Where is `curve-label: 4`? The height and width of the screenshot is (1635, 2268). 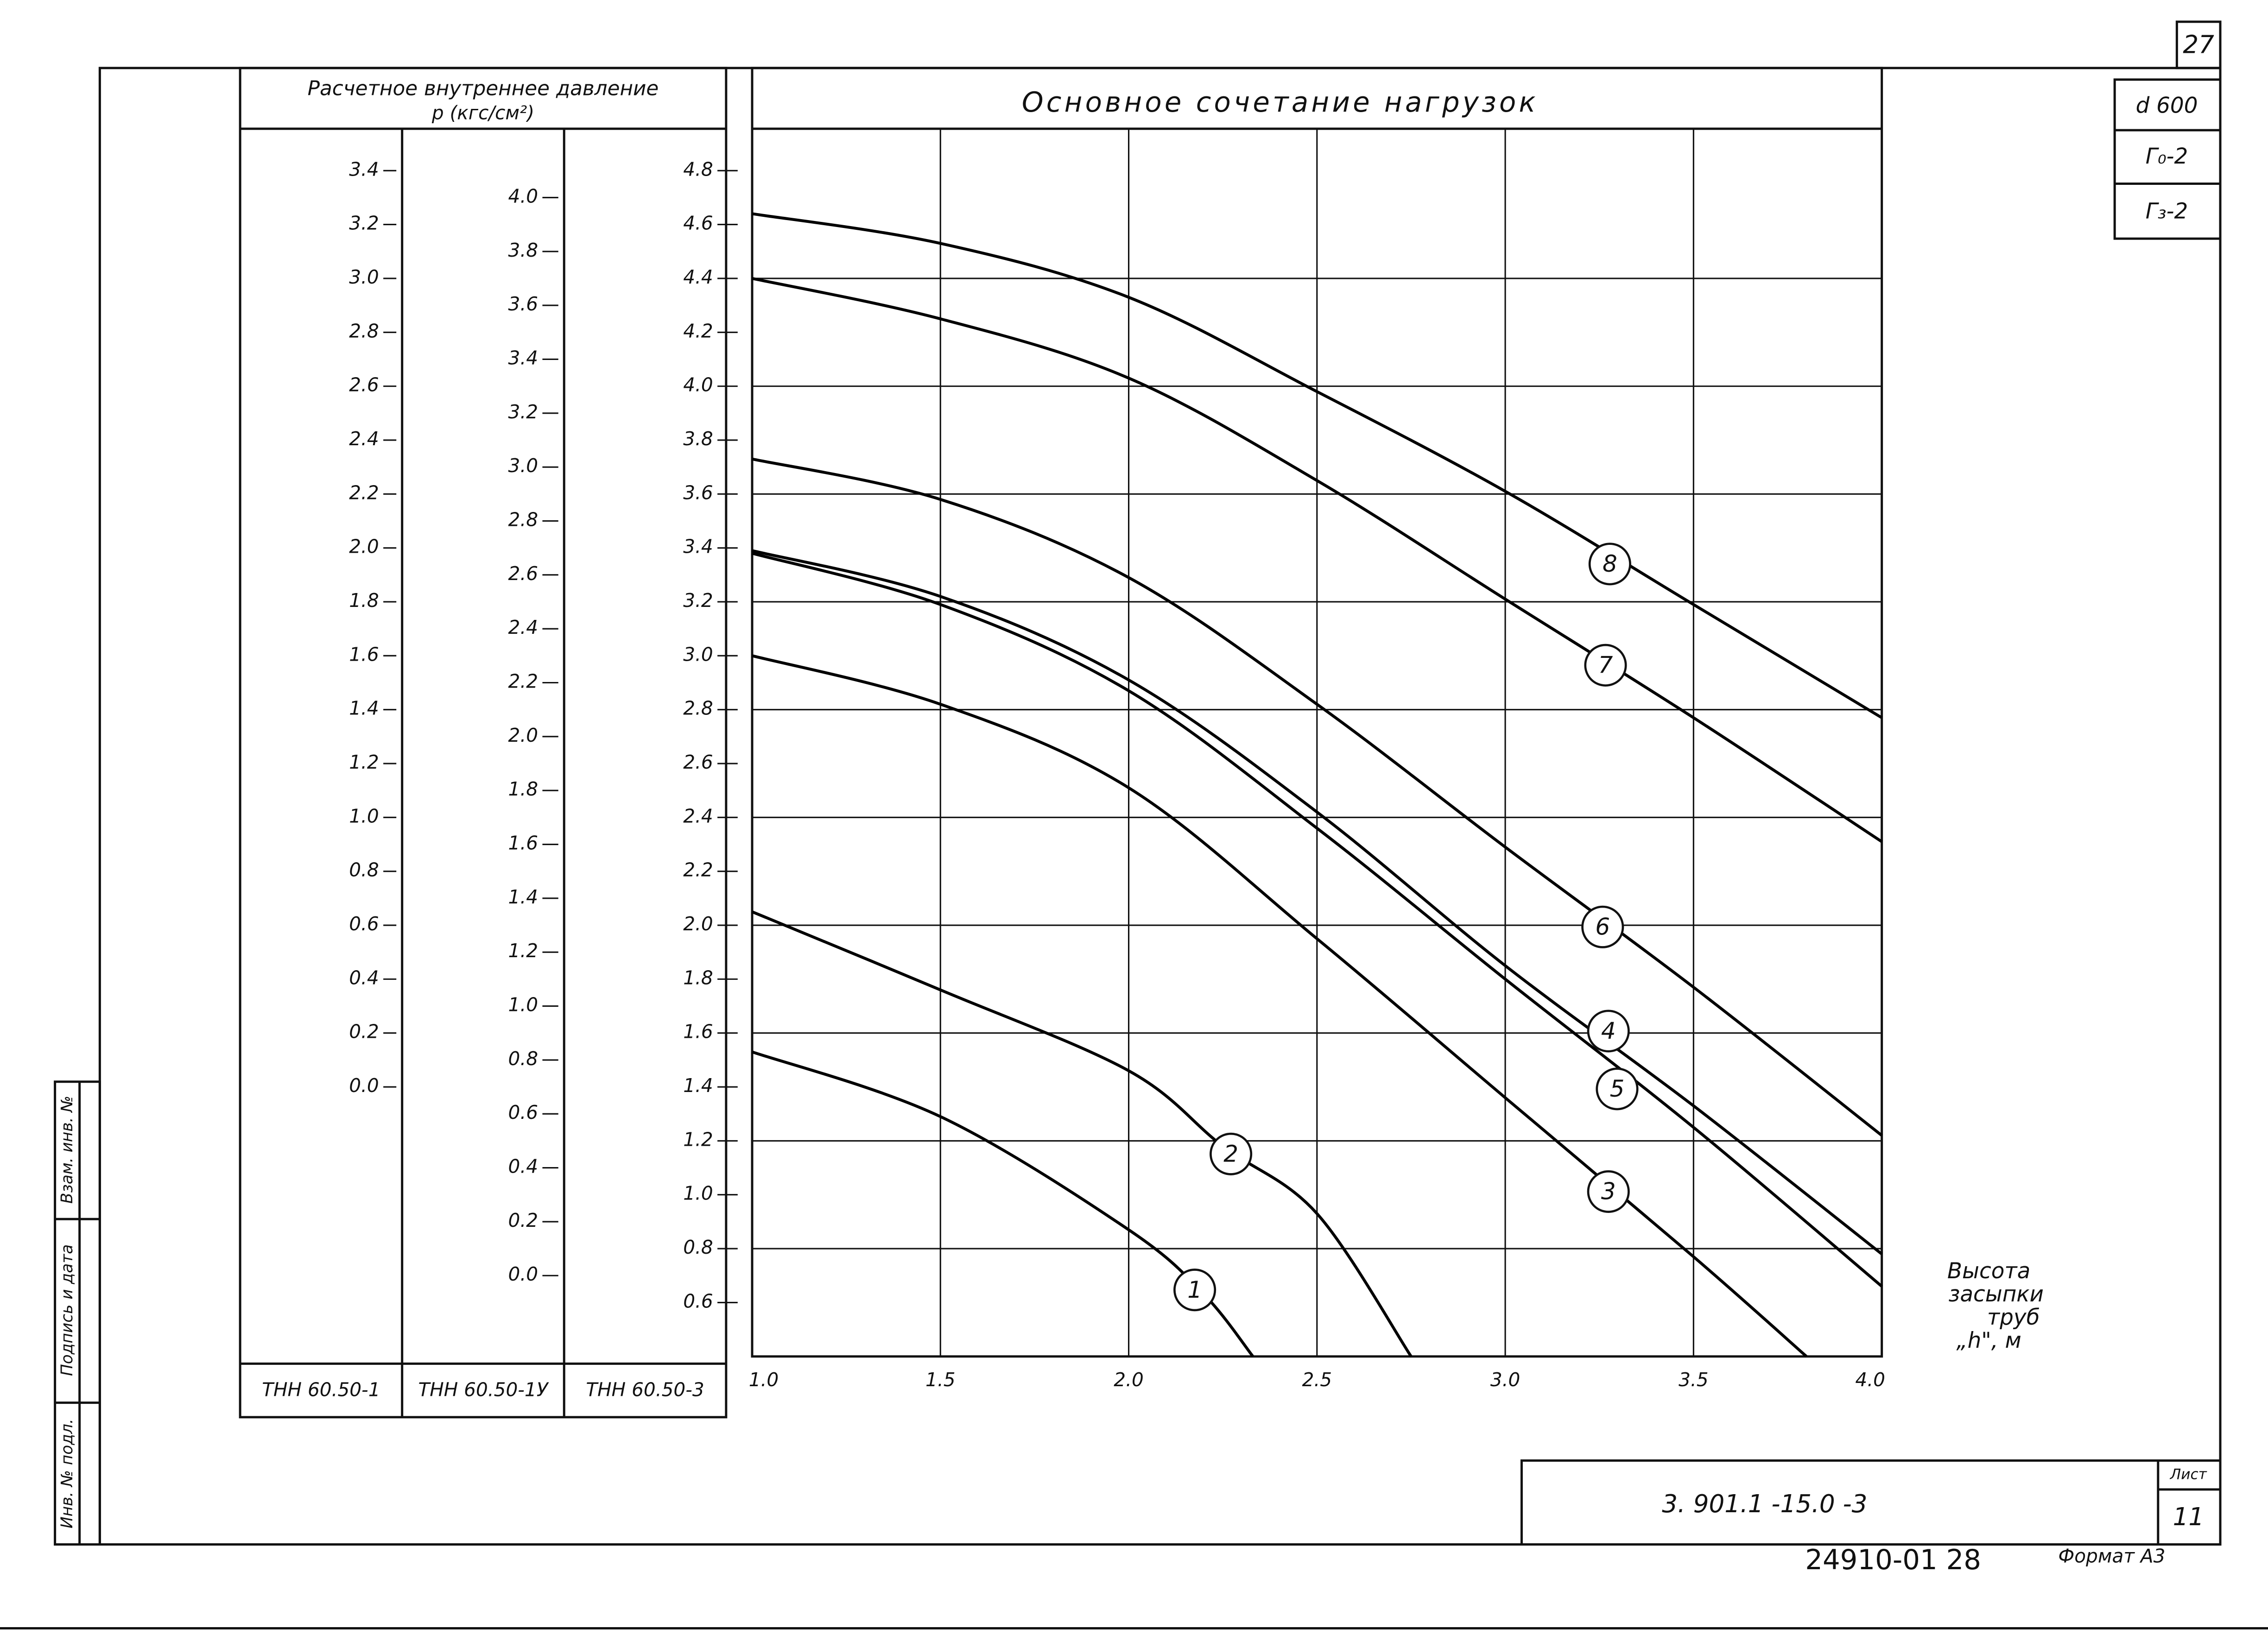
curve-label: 4 is located at coordinates (1608, 1030).